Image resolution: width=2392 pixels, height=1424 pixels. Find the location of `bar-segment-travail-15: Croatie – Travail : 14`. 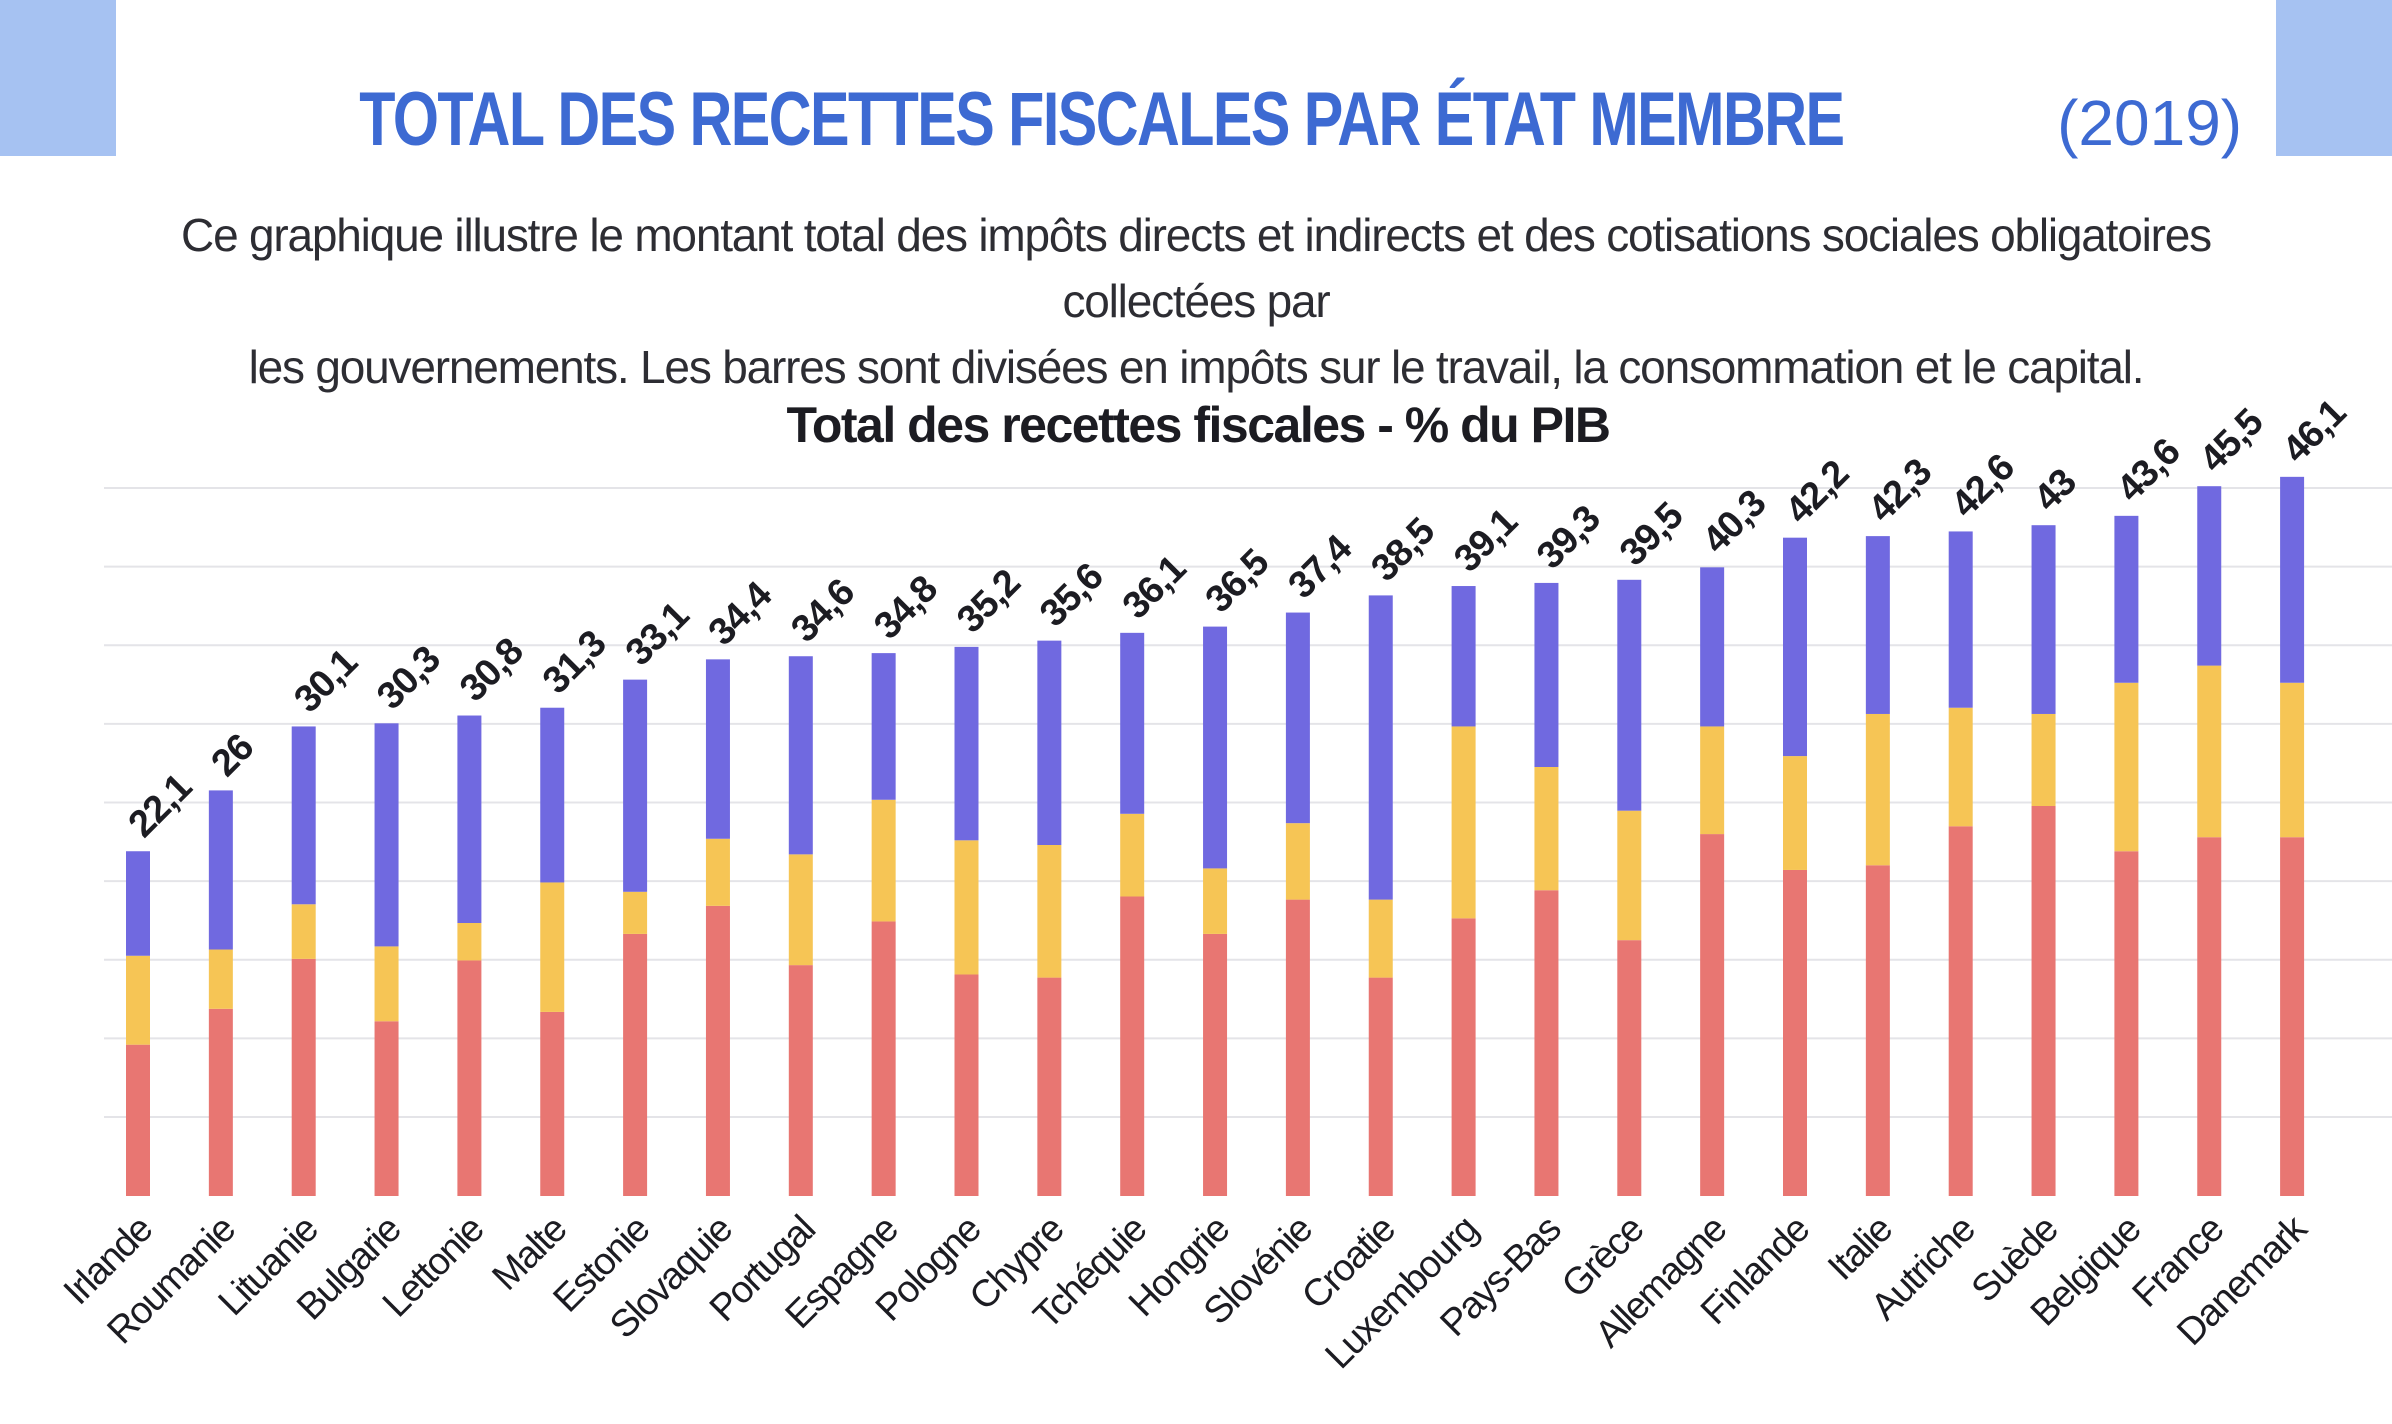

bar-segment-travail-15: Croatie – Travail : 14 is located at coordinates (1380, 1086).